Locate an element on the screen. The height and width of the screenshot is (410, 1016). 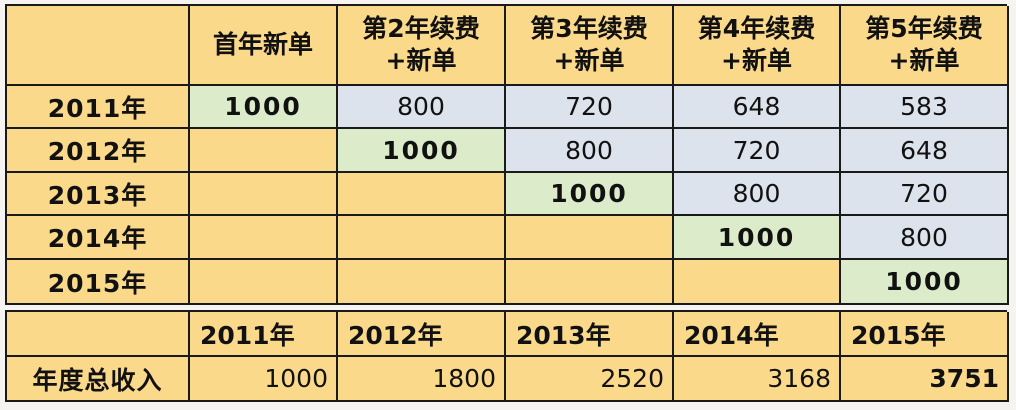
summary-year-2013: 2013年 is located at coordinates (590, 334).